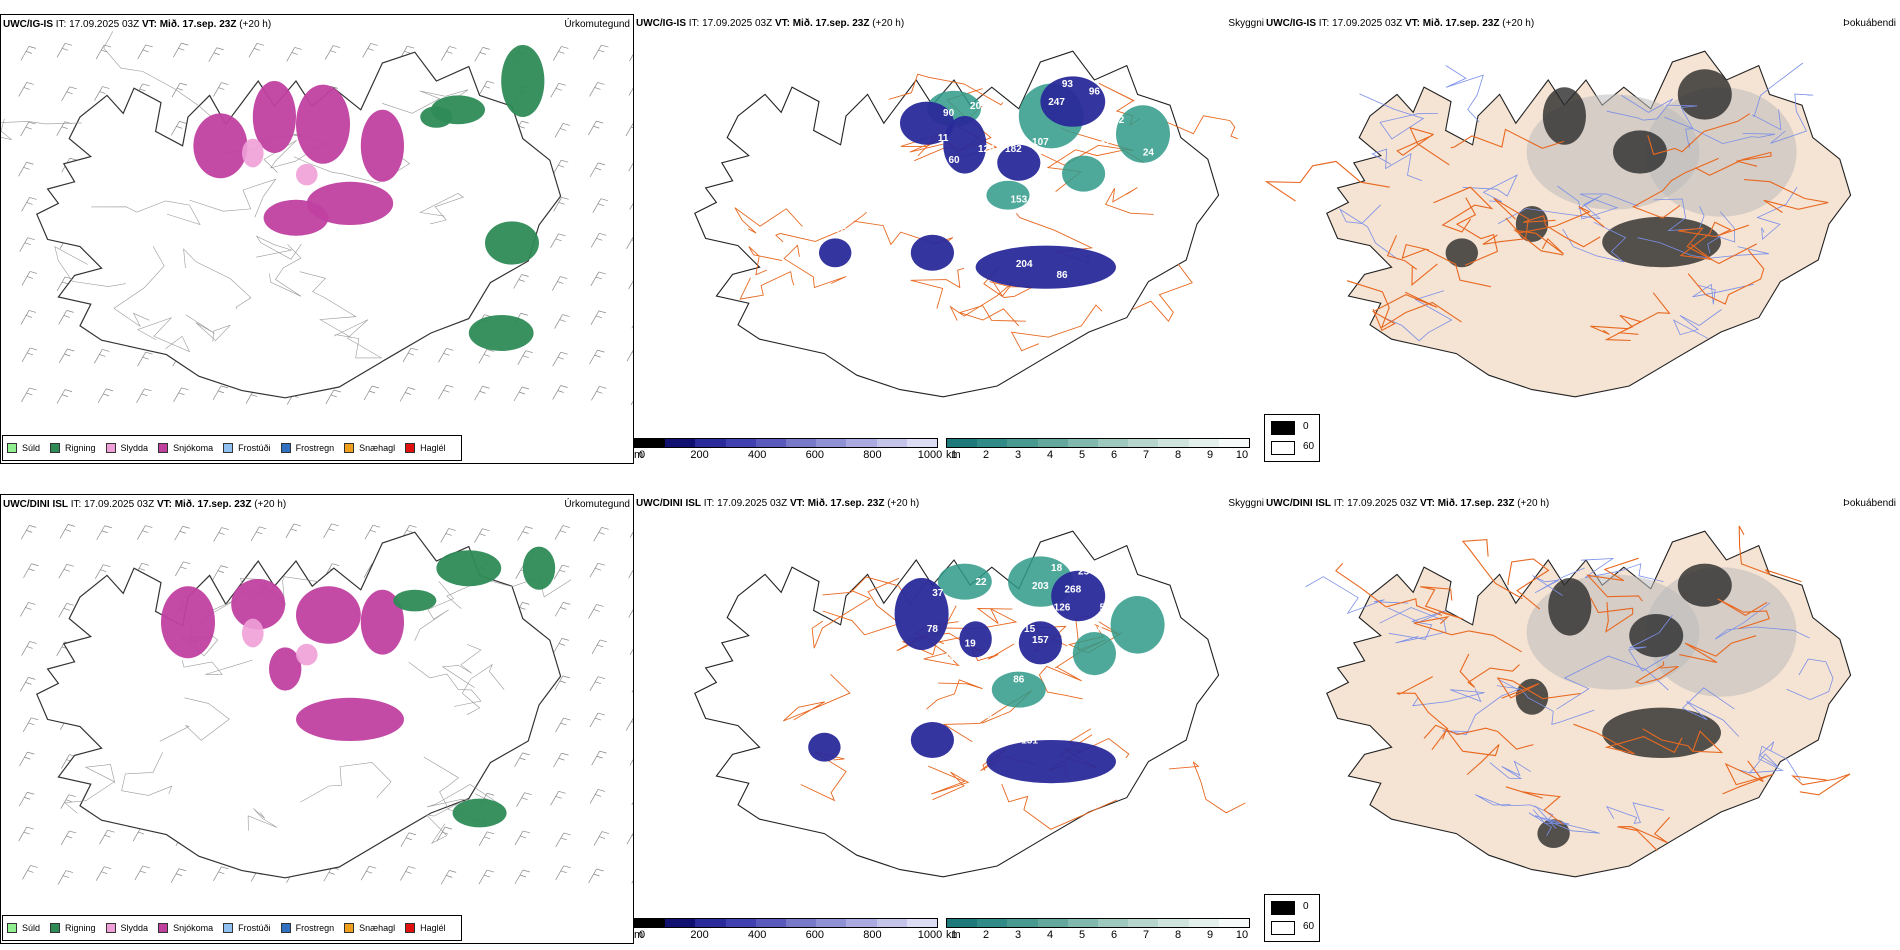 The width and height of the screenshot is (1900, 950). Describe the element at coordinates (1008, 719) in the screenshot. I see `visibility-value: 116` at that location.